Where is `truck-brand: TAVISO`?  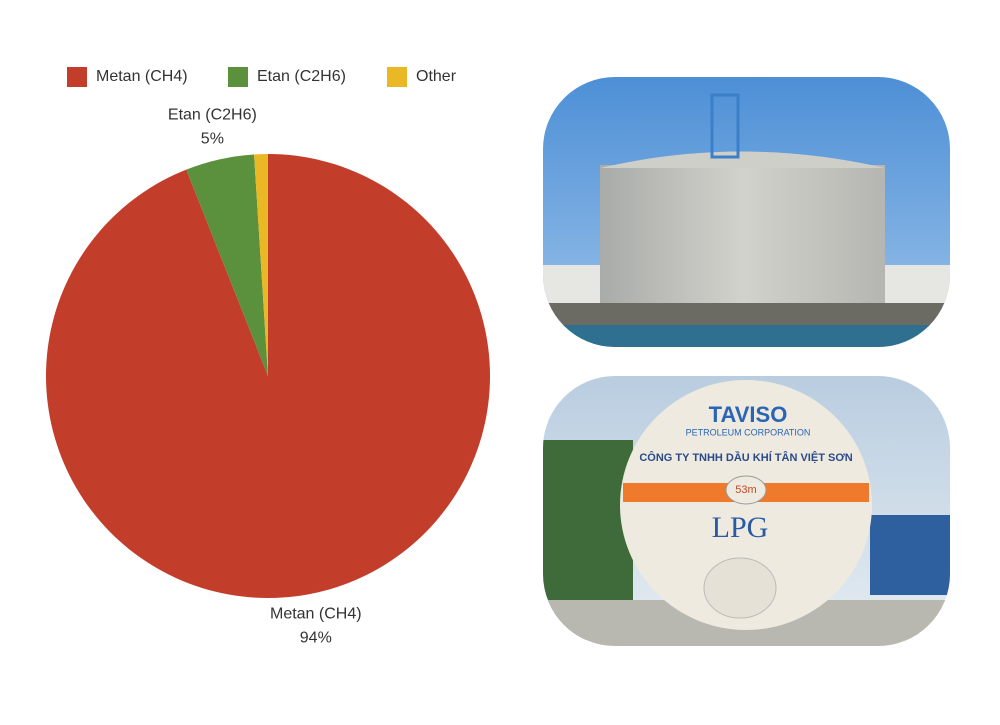
truck-brand: TAVISO is located at coordinates (748, 414).